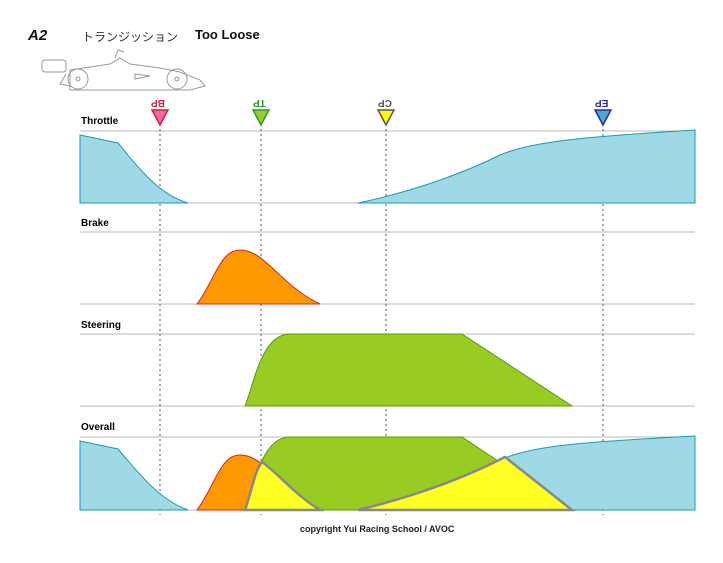 The width and height of the screenshot is (723, 563). What do you see at coordinates (95, 223) in the screenshot?
I see `brake-label: Brake` at bounding box center [95, 223].